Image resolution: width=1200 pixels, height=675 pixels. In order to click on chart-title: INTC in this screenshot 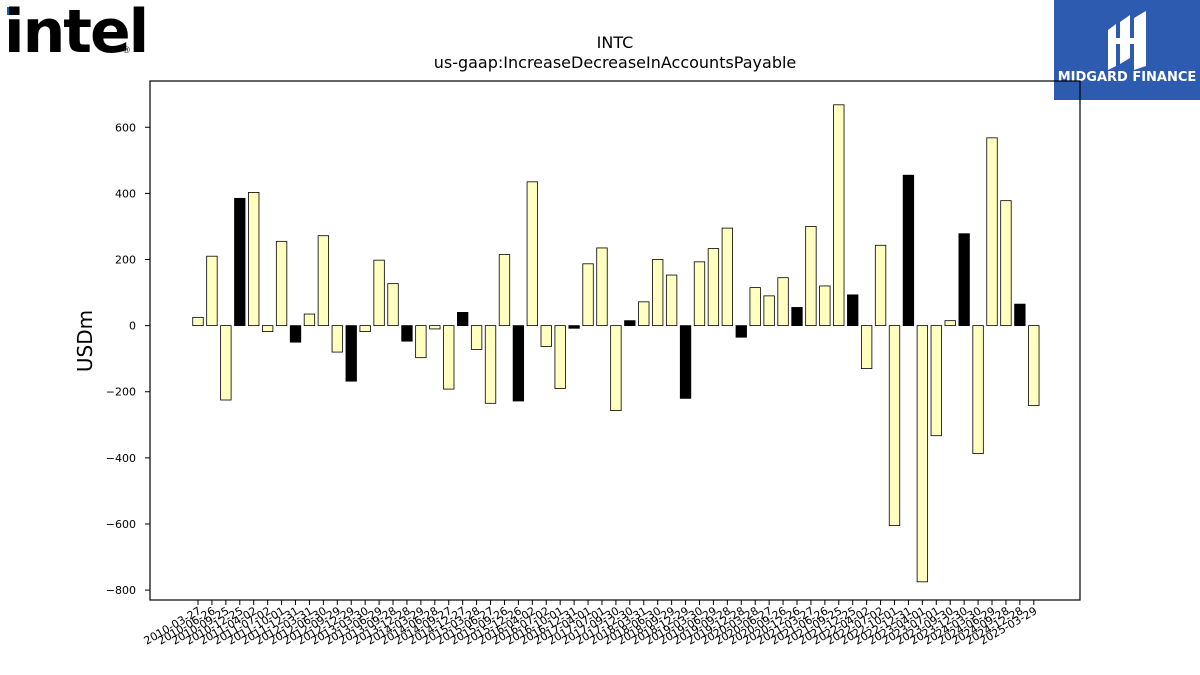, I will do `click(615, 42)`.